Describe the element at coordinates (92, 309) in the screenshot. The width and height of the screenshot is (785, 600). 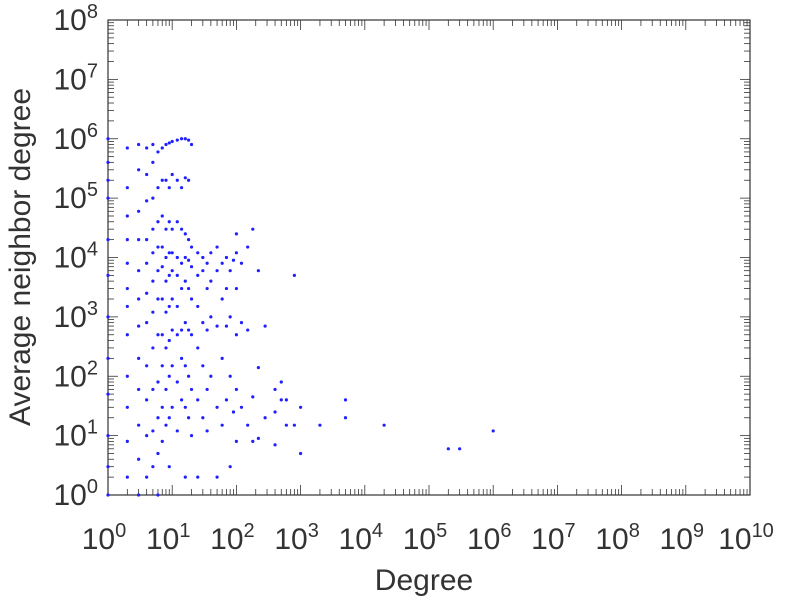
I see `y-tick-exponent: 3` at that location.